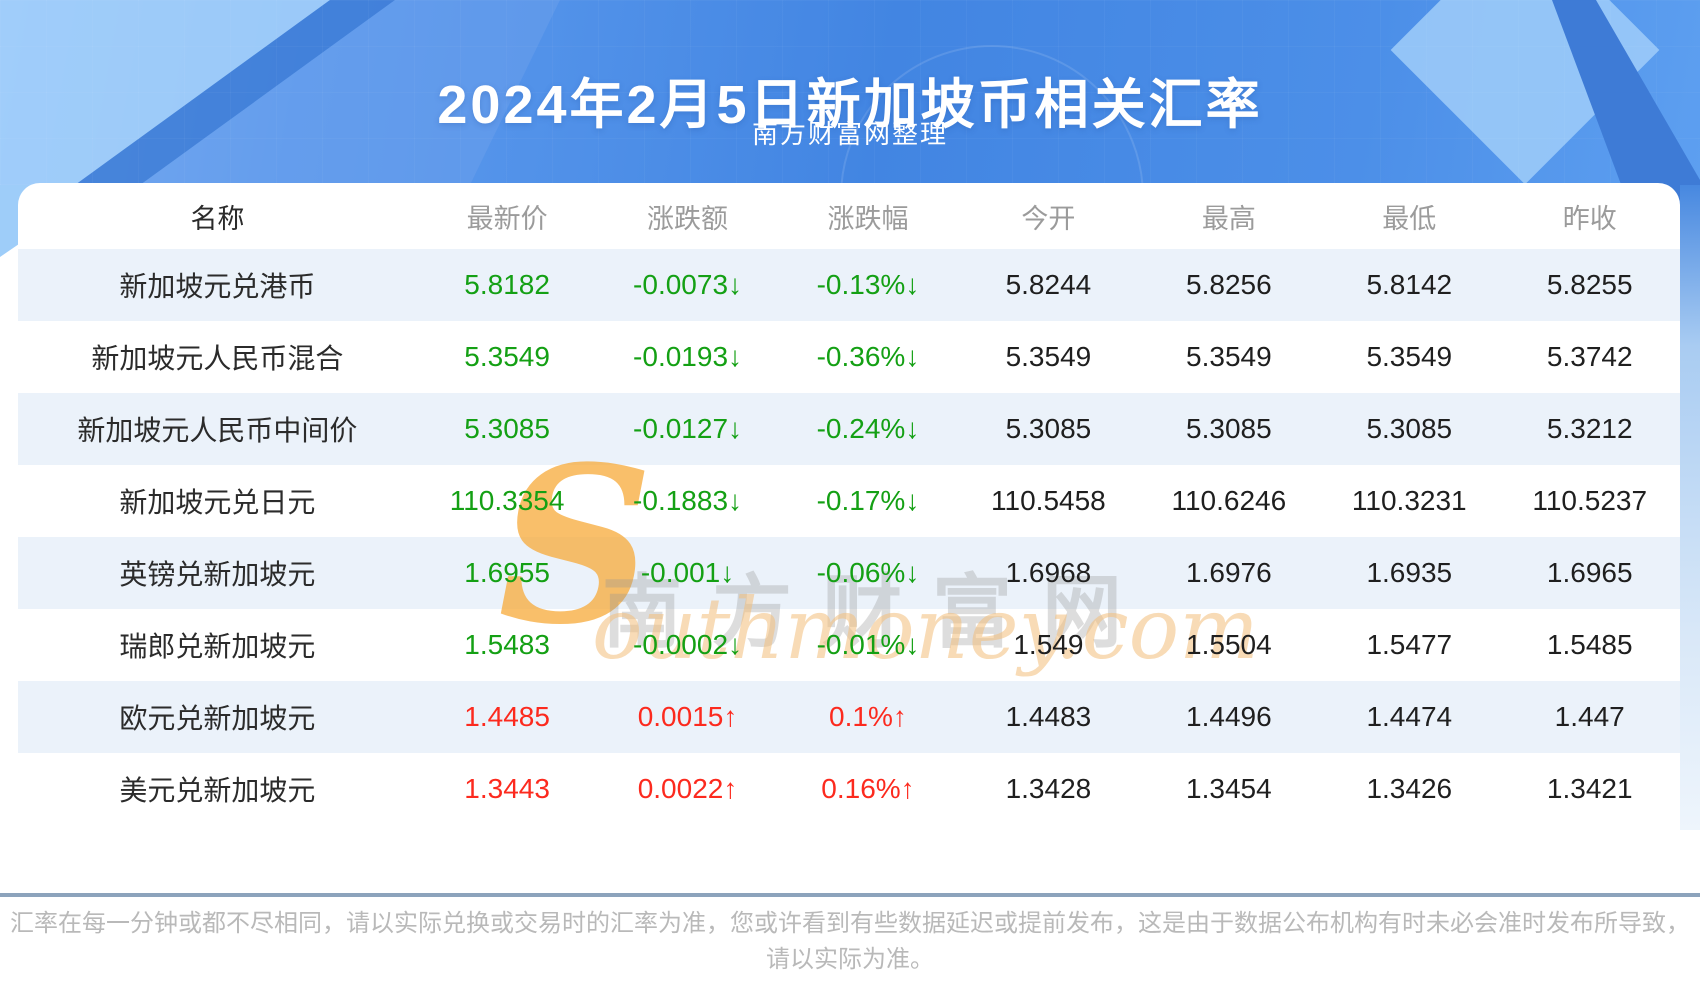 This screenshot has height=1000, width=1700. Describe the element at coordinates (688, 644) in the screenshot. I see `rate-value-cell: -0.0002↓` at that location.